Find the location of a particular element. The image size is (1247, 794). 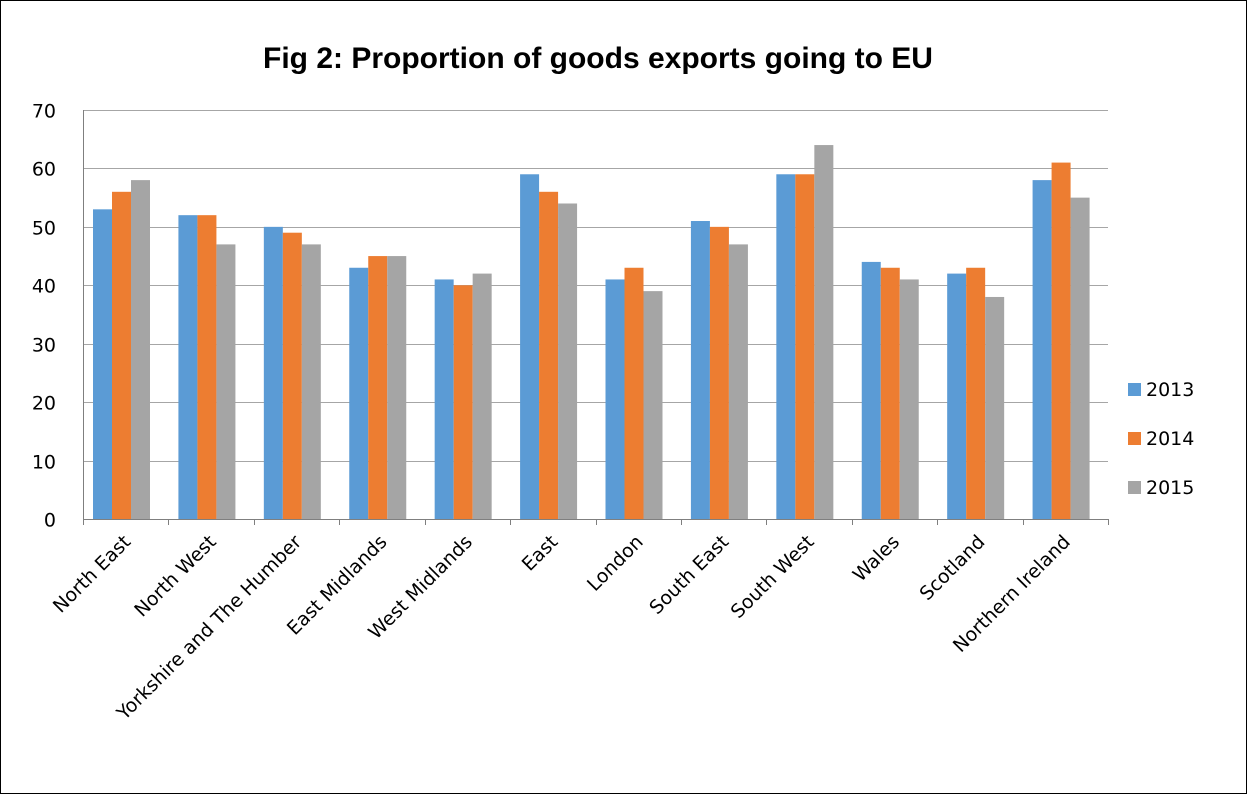

legend-label: 2015 is located at coordinates (1170, 488).